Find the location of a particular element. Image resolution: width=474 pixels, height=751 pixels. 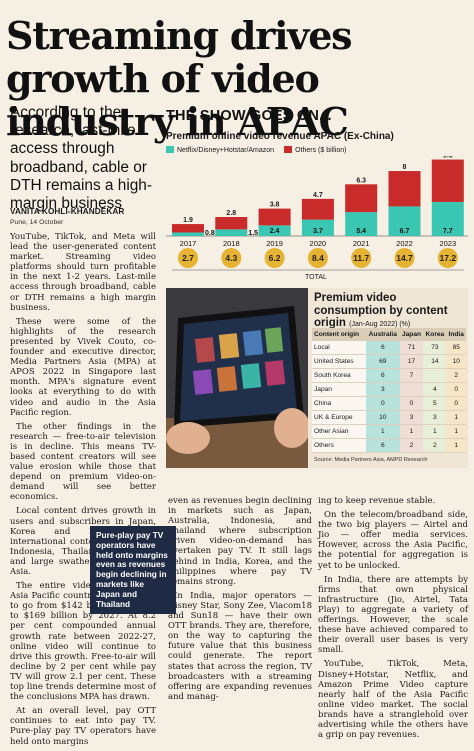

x-tick-label: 2018 is located at coordinates (231, 243).